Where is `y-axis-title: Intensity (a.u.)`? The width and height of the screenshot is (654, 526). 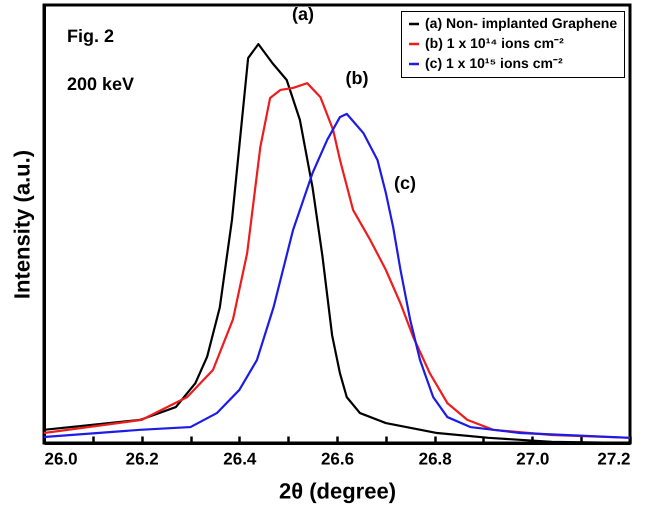 y-axis-title: Intensity (a.u.) is located at coordinates (22, 225).